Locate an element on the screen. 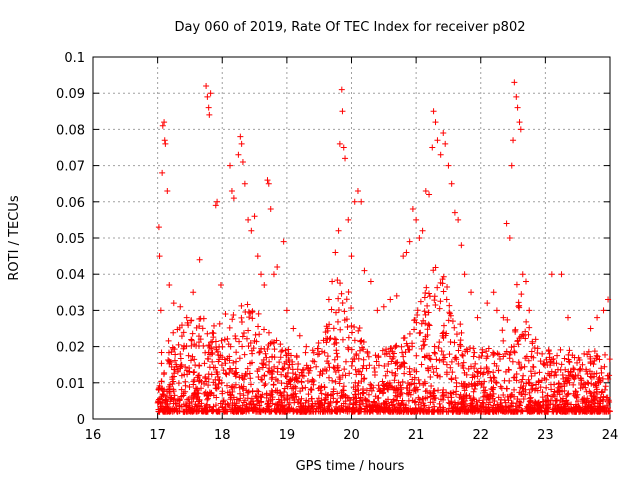 The image size is (640, 480). y-tick-label: 0.09 is located at coordinates (70, 94).